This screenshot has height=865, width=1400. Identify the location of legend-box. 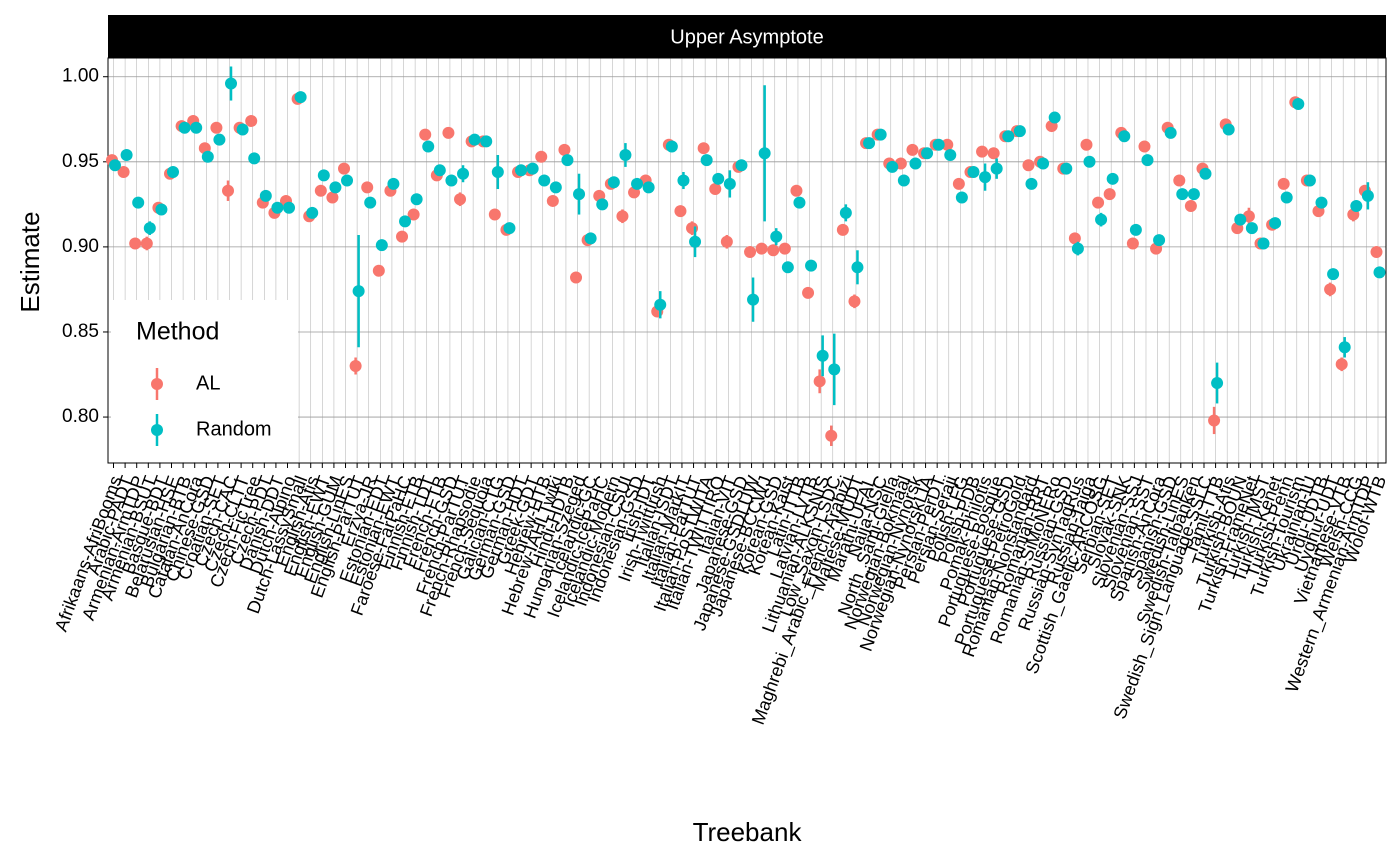
(204, 381).